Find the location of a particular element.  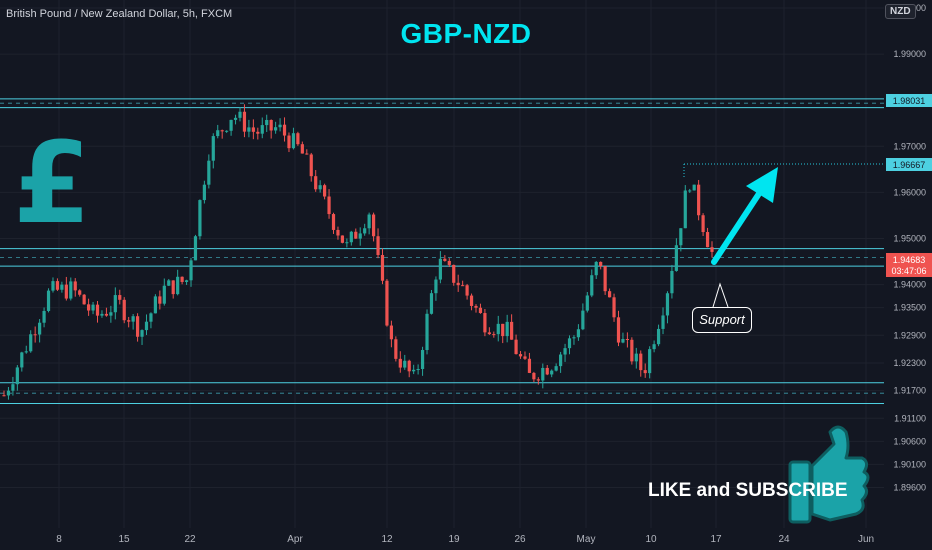

x-tick-label: 10 is located at coordinates (651, 539).